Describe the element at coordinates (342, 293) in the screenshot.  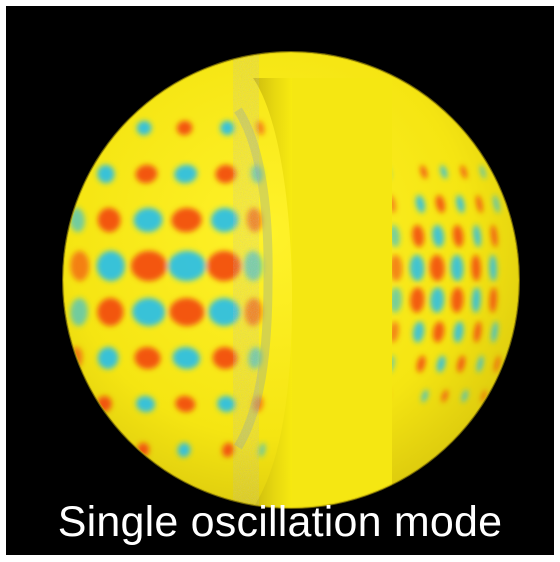
I see `cutaway-flat-face` at that location.